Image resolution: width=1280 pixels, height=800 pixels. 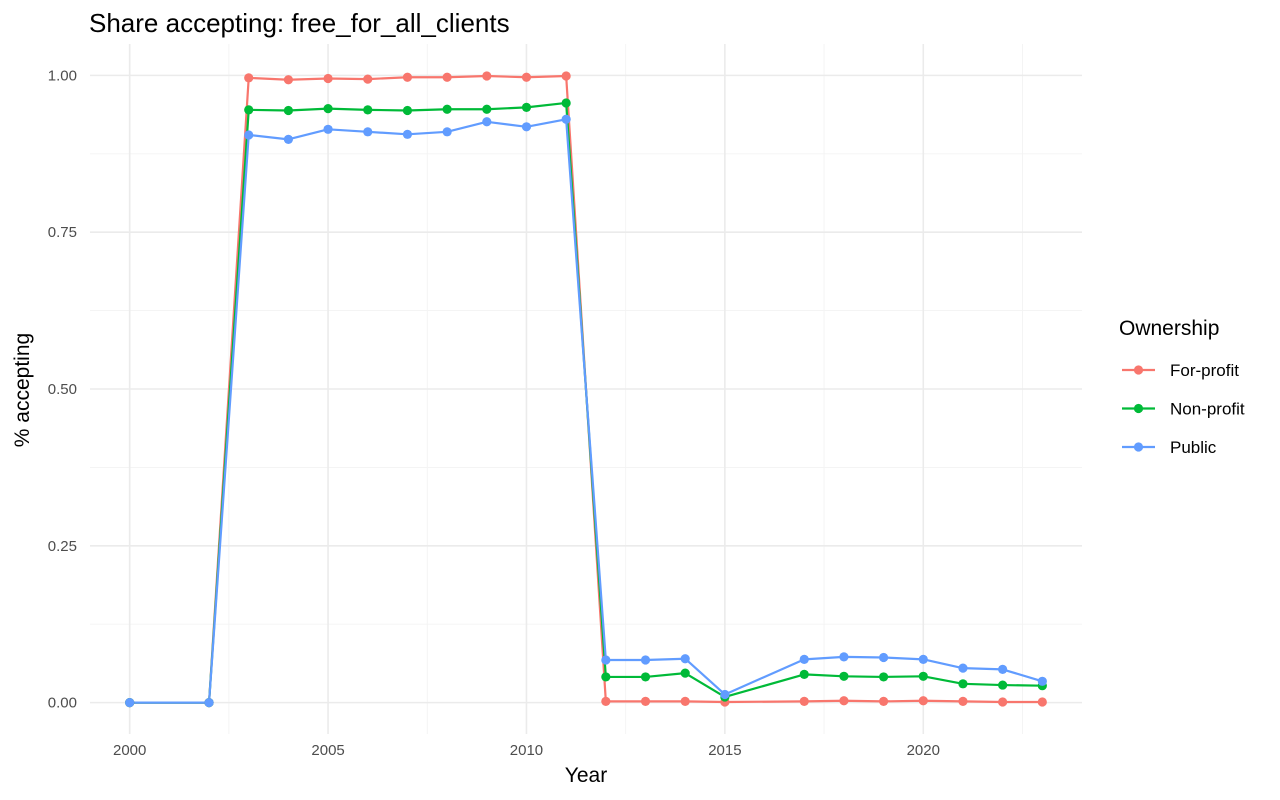 What do you see at coordinates (62, 703) in the screenshot?
I see `y-tick-label: 0.00` at bounding box center [62, 703].